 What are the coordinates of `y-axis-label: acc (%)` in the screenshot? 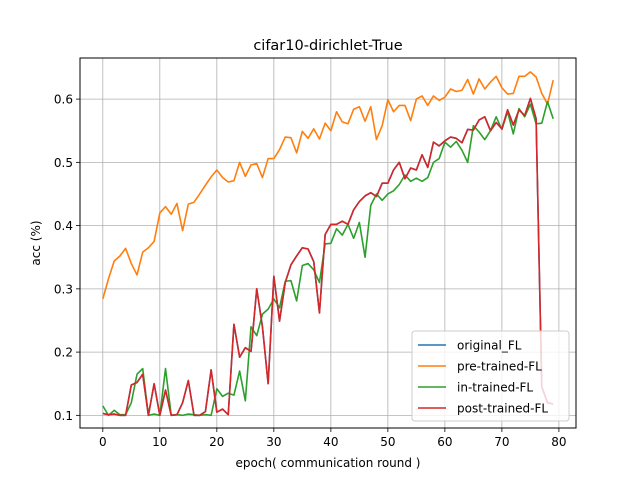 It's located at (36, 242).